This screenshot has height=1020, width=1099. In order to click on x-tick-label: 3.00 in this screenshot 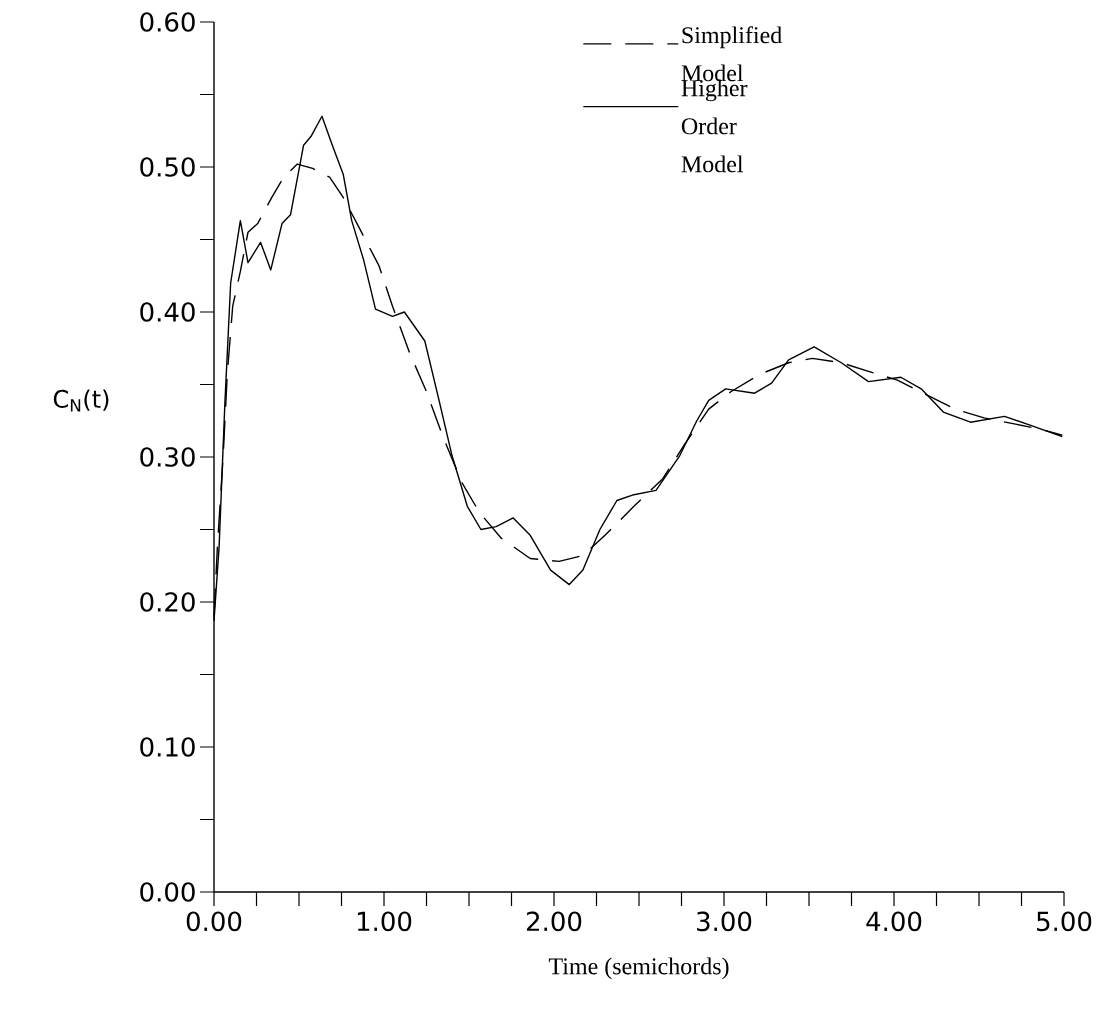, I will do `click(724, 921)`.